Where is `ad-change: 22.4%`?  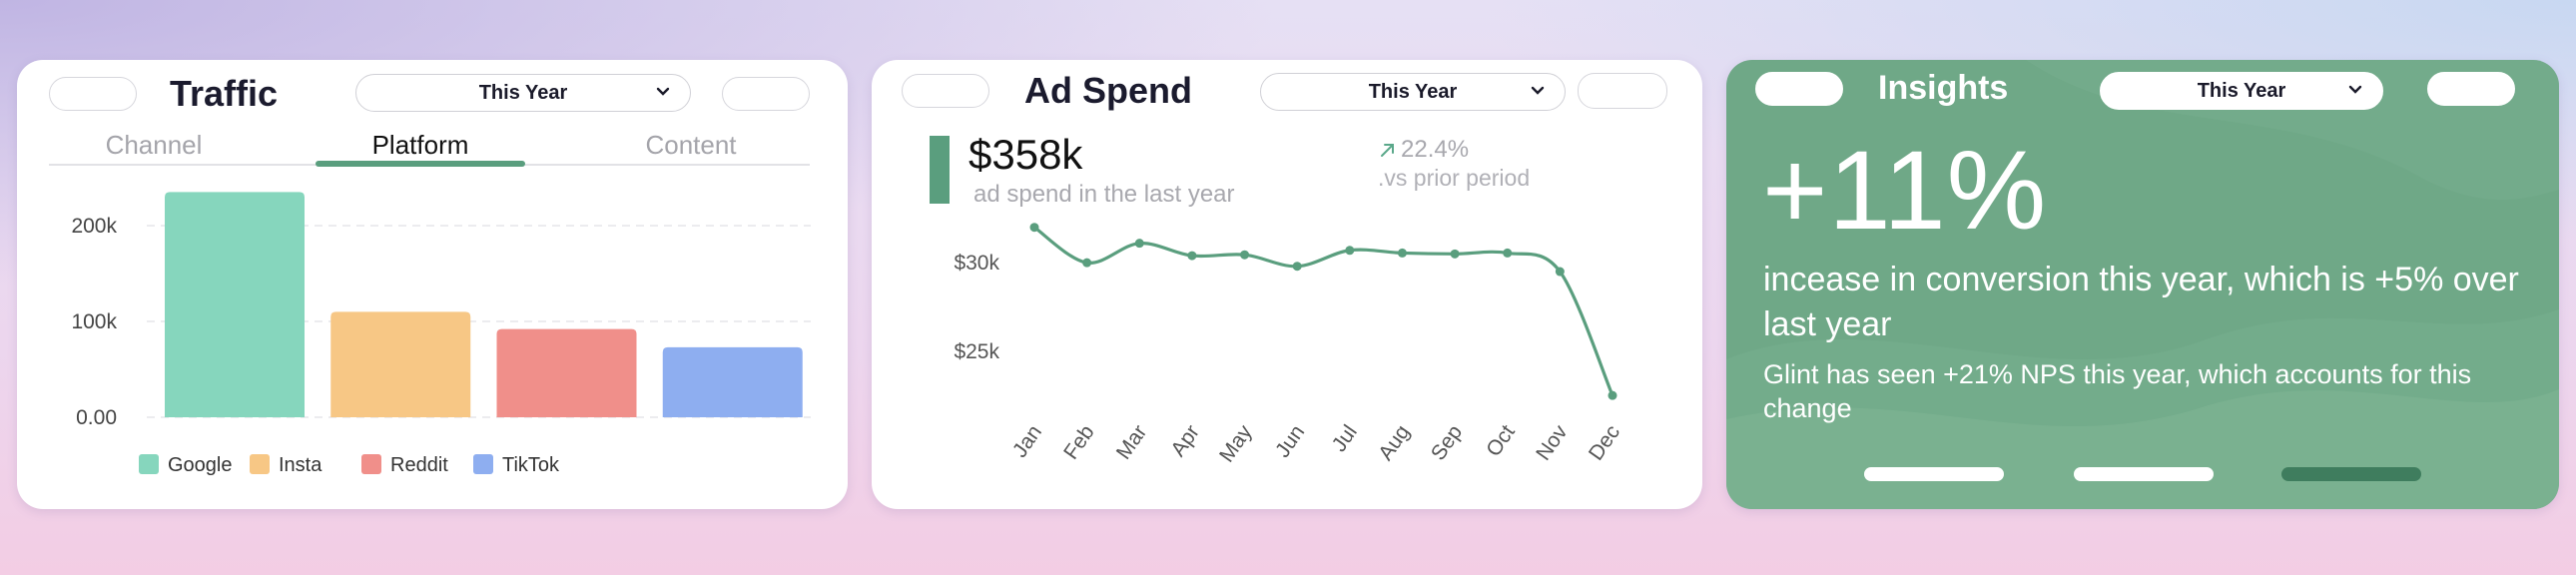
ad-change: 22.4% is located at coordinates (1435, 149).